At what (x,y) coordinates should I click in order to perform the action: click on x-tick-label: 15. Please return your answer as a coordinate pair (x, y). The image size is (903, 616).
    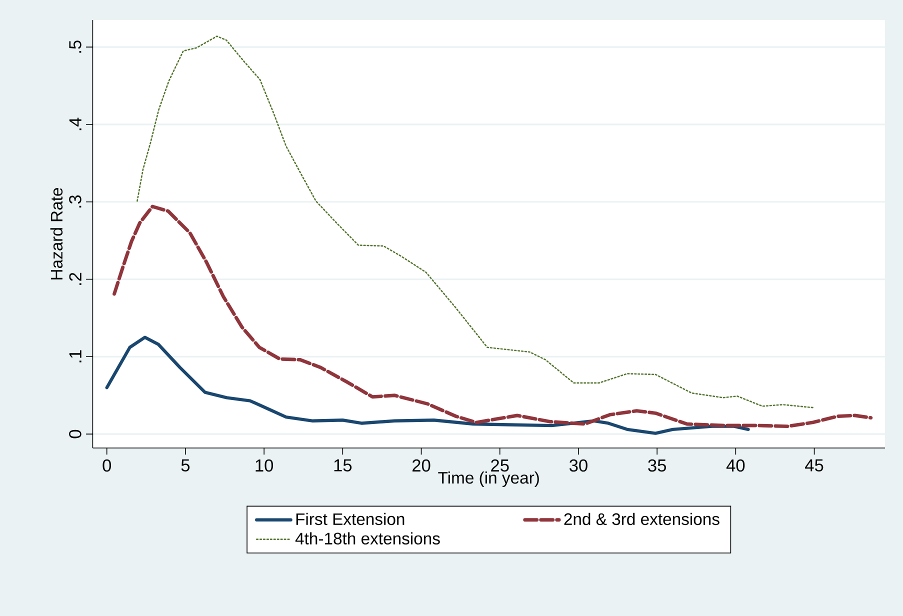
    Looking at the image, I should click on (343, 465).